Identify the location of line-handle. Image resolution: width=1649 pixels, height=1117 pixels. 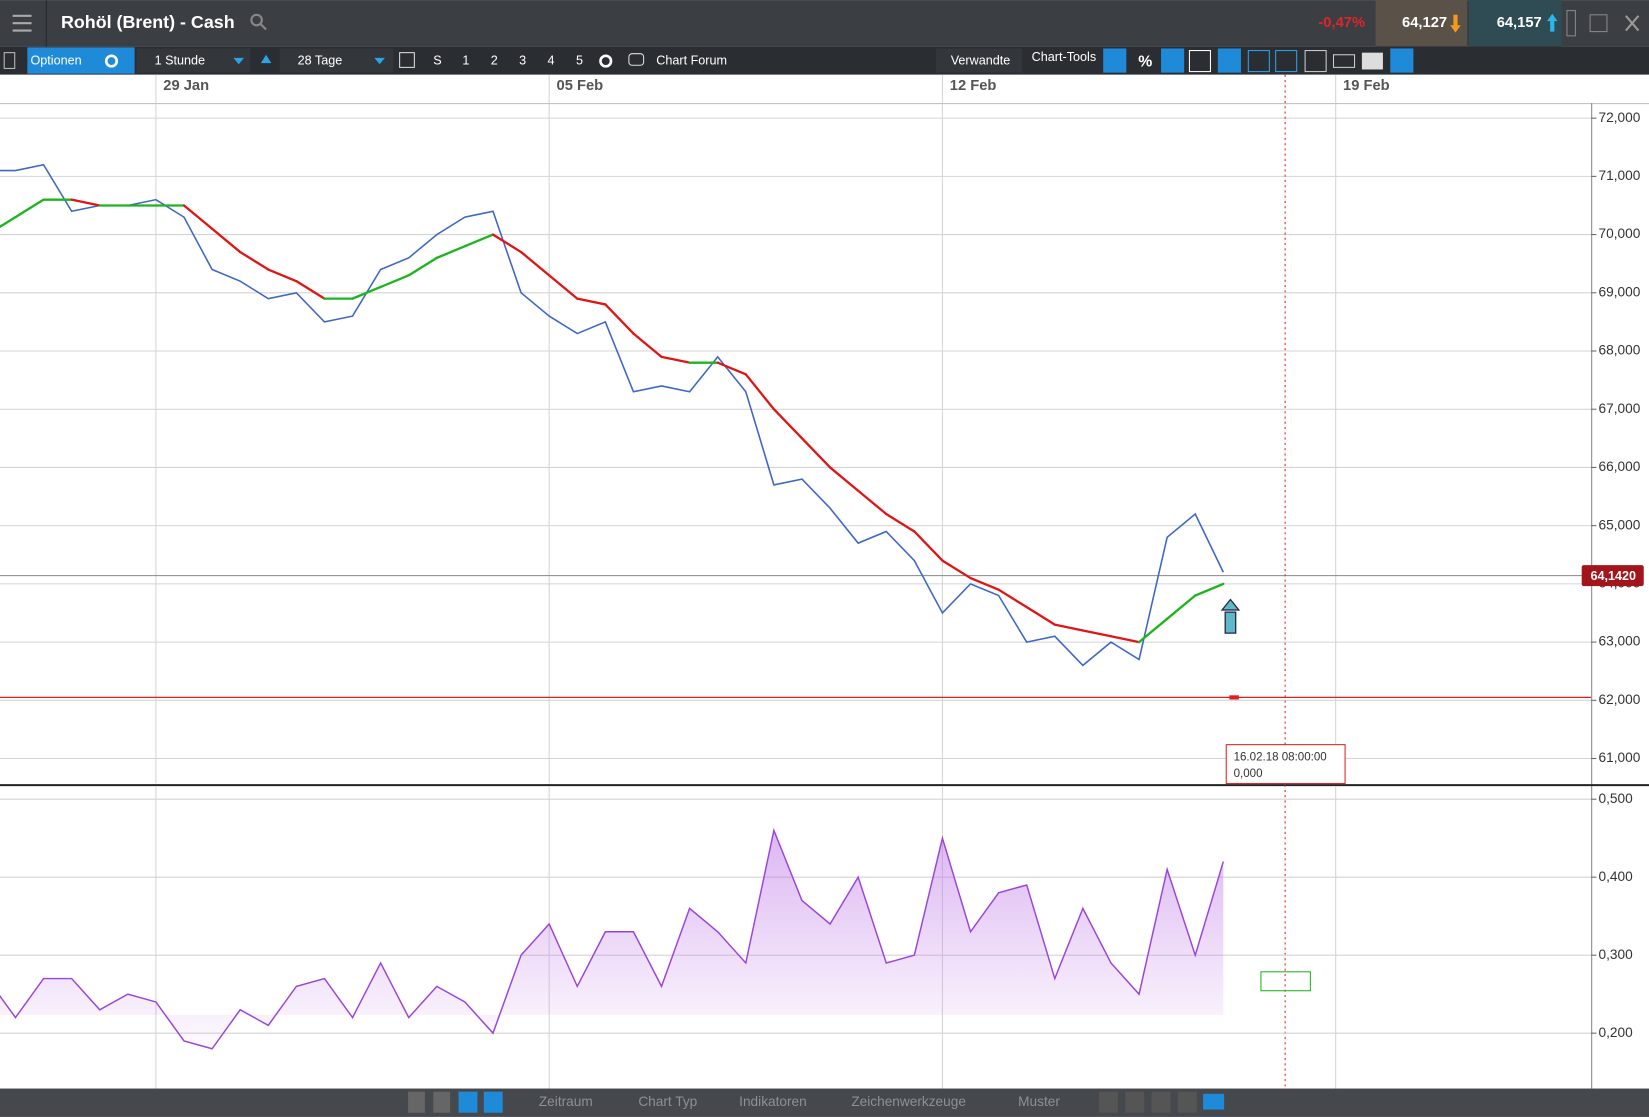
(1234, 697).